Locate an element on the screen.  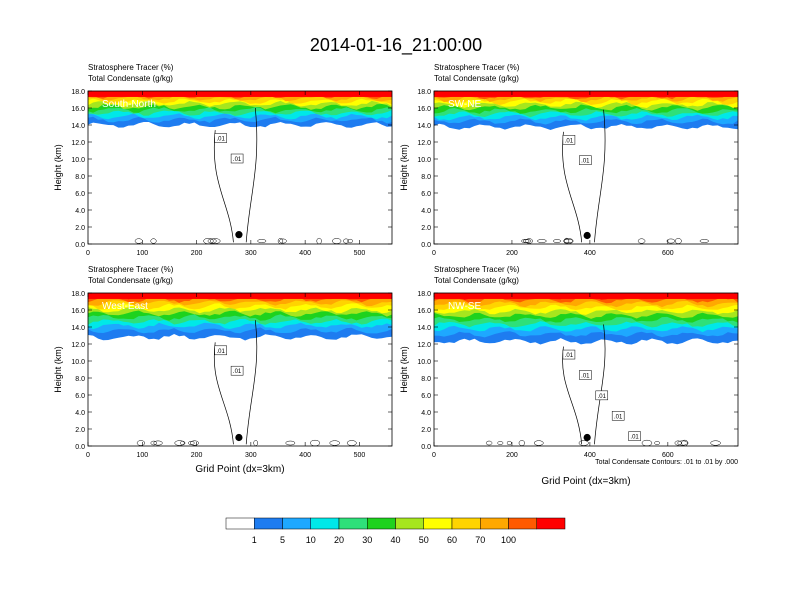
x-tick-label: 300 is located at coordinates (251, 455).